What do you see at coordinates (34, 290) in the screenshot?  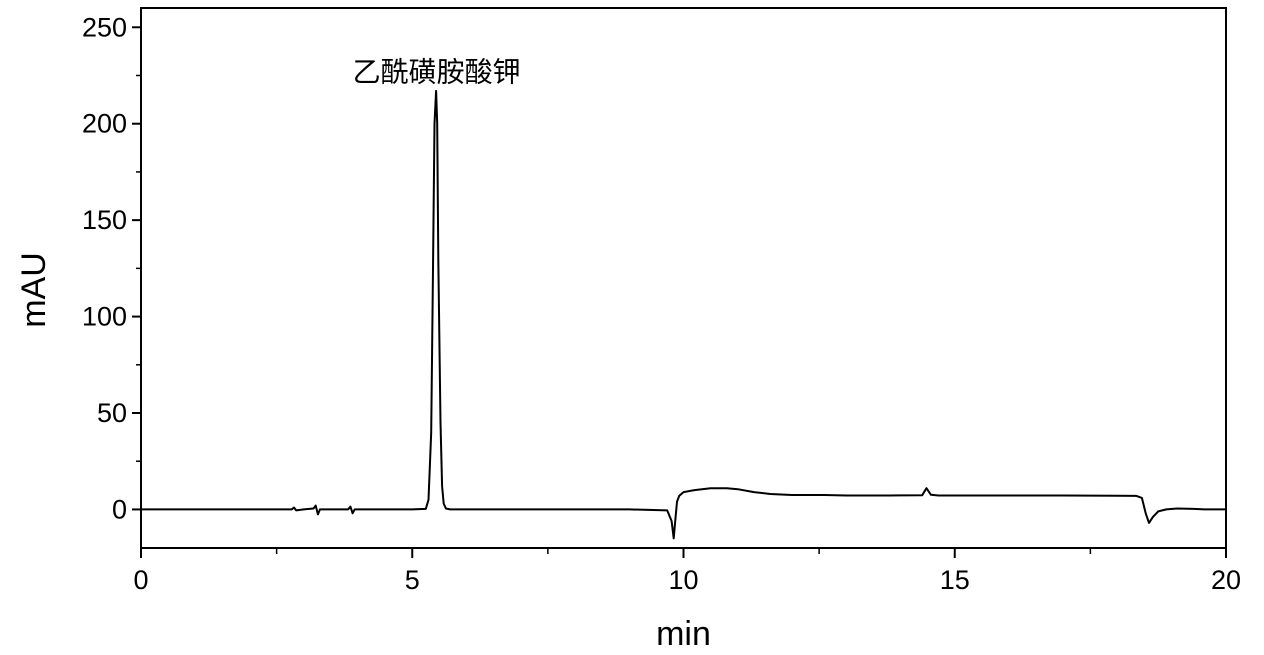 I see `y-axis-title: mAU` at bounding box center [34, 290].